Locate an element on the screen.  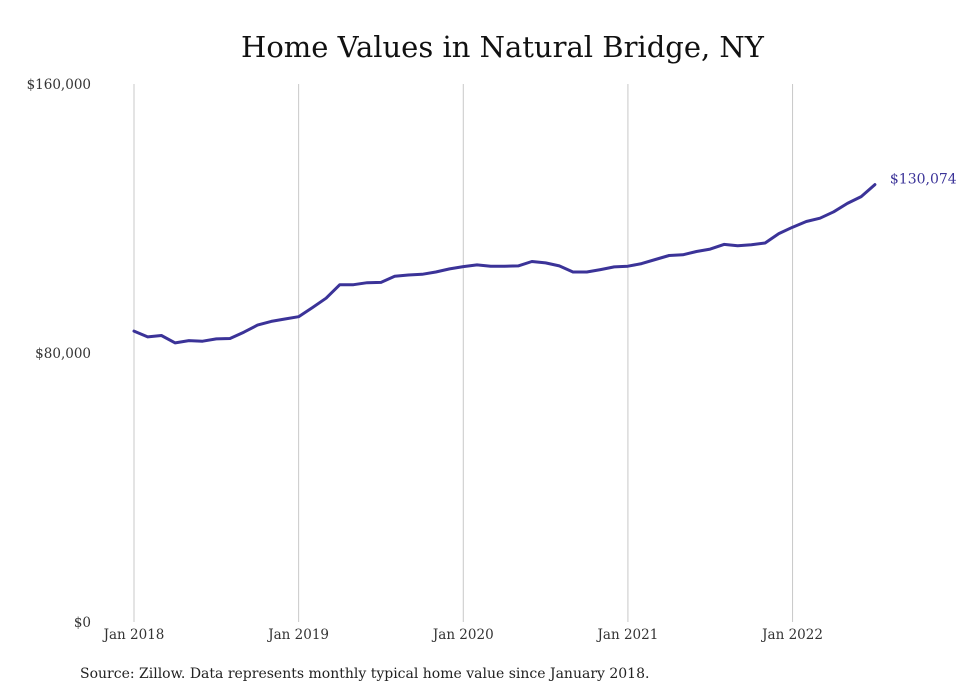
data-label-layer: $130,074 is located at coordinates (923, 180).